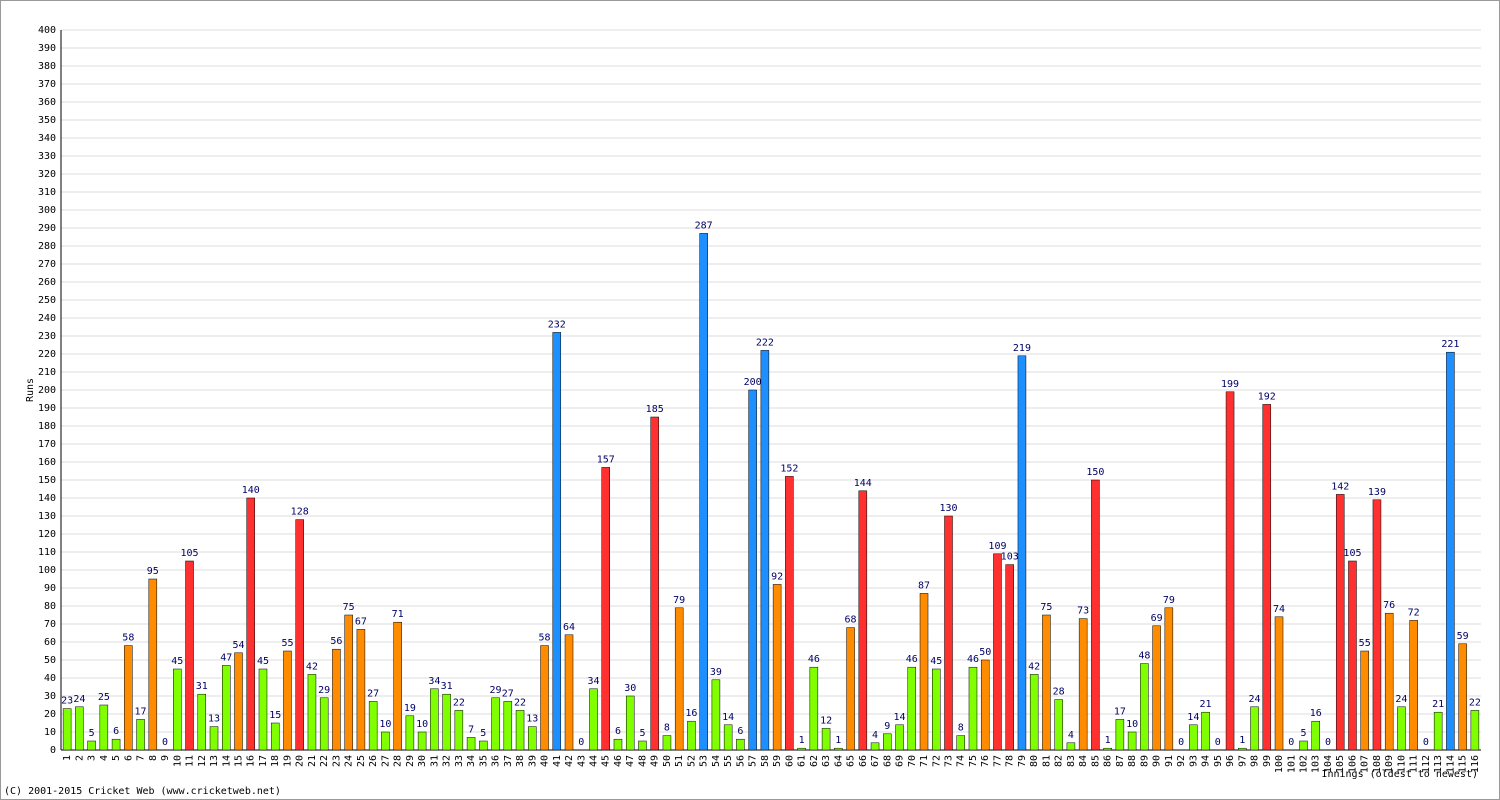  What do you see at coordinates (1095, 472) in the screenshot?
I see `value-label: 150` at bounding box center [1095, 472].